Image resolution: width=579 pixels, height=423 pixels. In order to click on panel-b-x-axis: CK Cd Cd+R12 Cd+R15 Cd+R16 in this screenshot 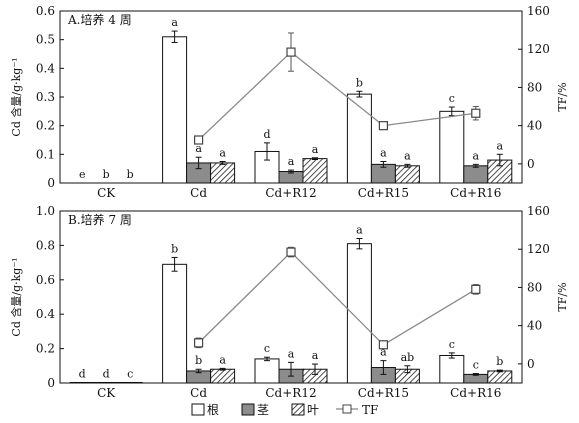, I will do `click(299, 393)`.